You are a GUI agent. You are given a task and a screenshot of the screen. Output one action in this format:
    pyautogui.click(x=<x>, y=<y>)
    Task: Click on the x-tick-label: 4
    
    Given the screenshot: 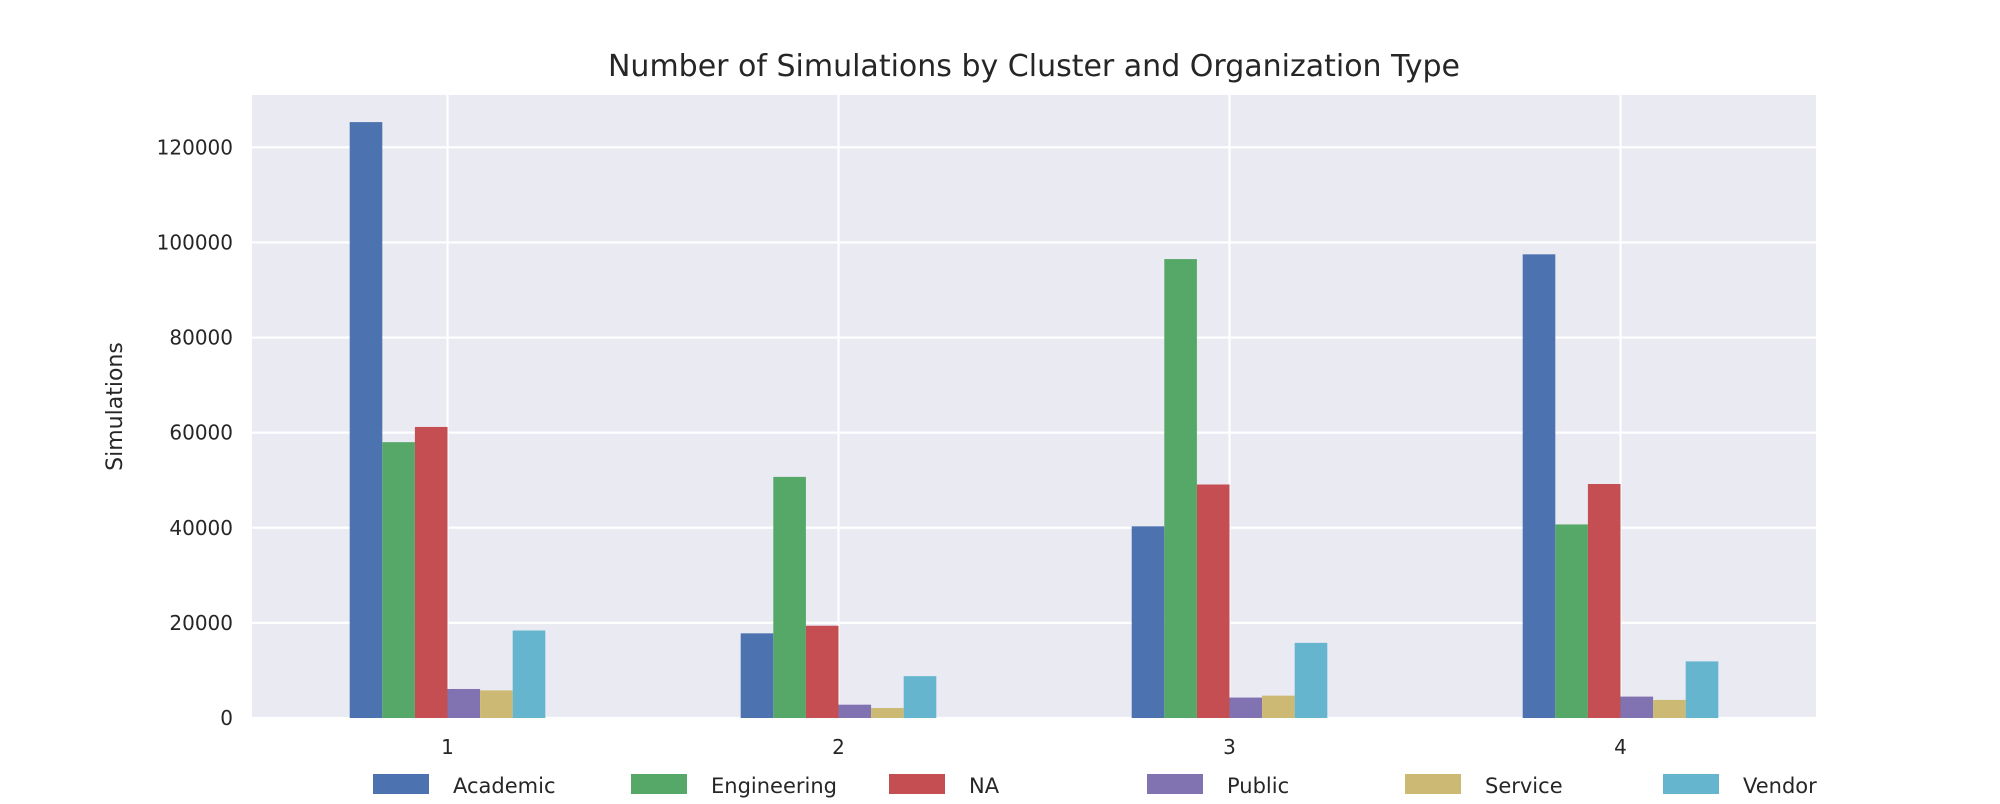 What is the action you would take?
    pyautogui.click(x=1620, y=747)
    